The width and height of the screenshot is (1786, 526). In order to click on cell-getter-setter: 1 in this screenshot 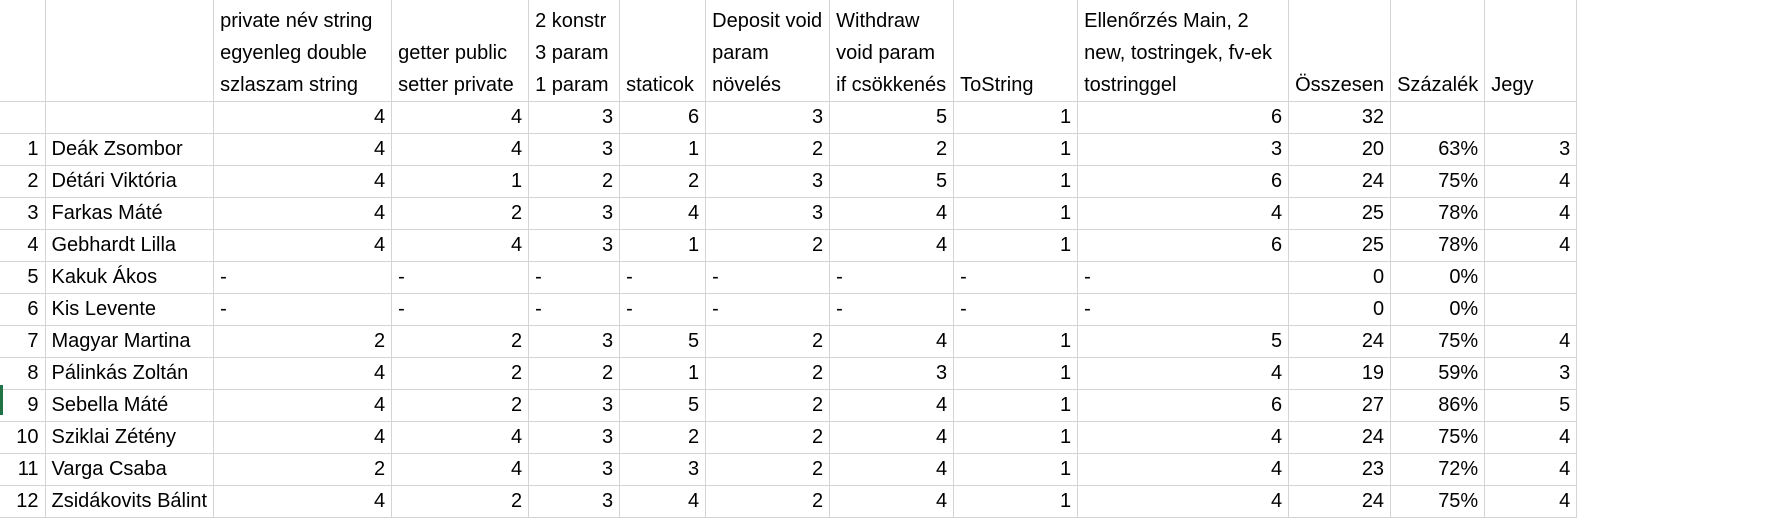, I will do `click(460, 181)`.